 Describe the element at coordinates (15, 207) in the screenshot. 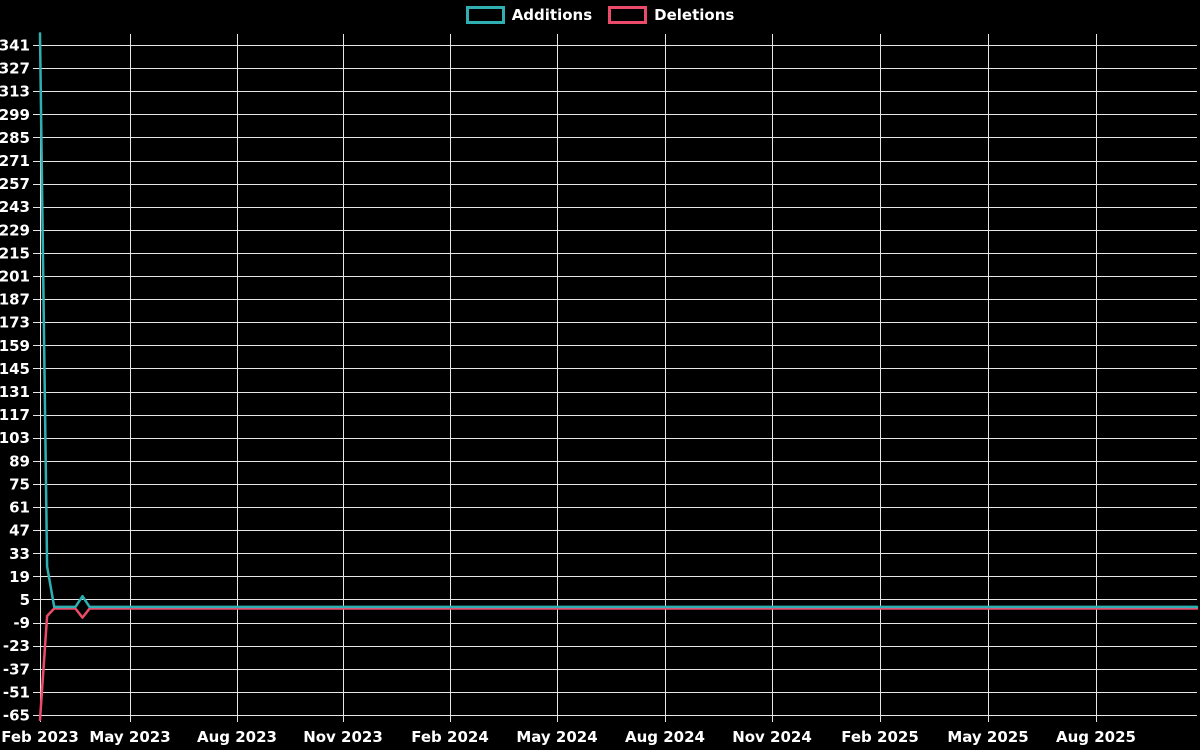

I see `y-tick-label: 243` at that location.